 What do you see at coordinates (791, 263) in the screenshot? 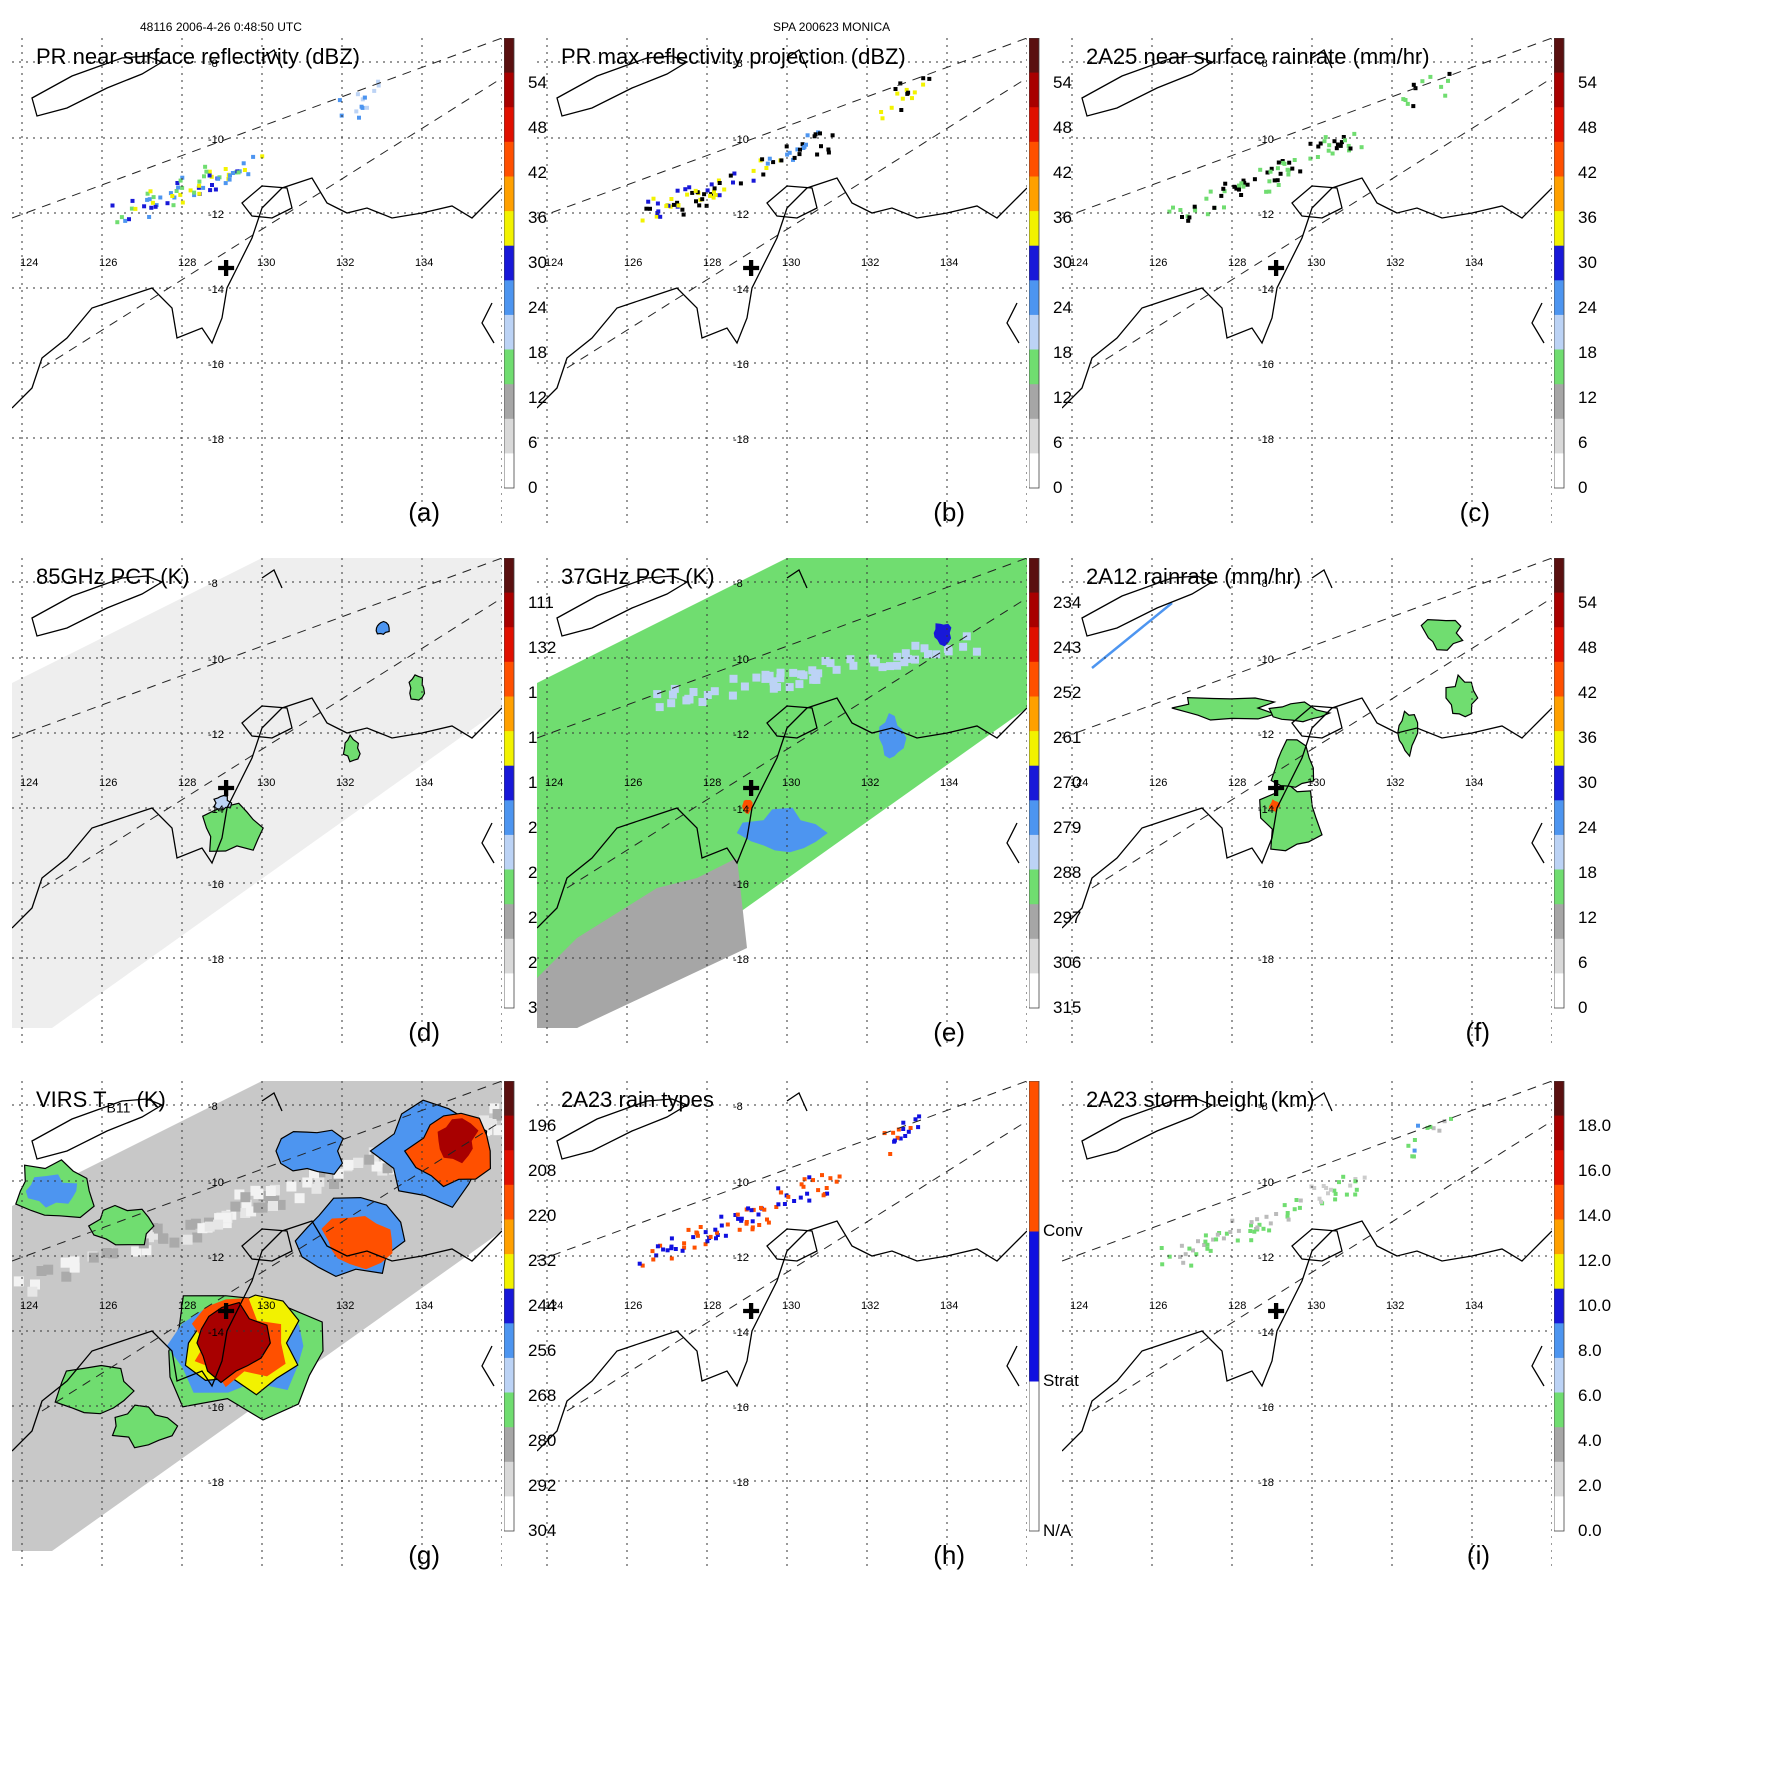
I see `longitude-label: 130` at bounding box center [791, 263].